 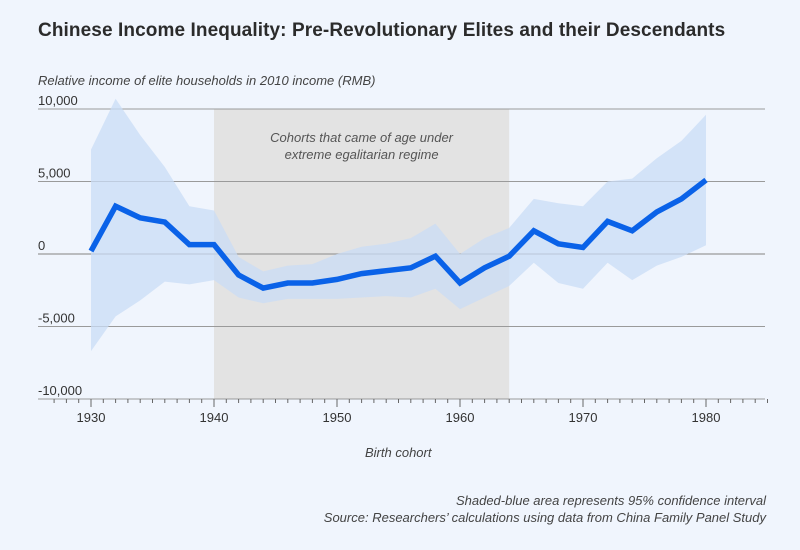 What do you see at coordinates (398, 452) in the screenshot?
I see `x-axis-label: Birth cohort` at bounding box center [398, 452].